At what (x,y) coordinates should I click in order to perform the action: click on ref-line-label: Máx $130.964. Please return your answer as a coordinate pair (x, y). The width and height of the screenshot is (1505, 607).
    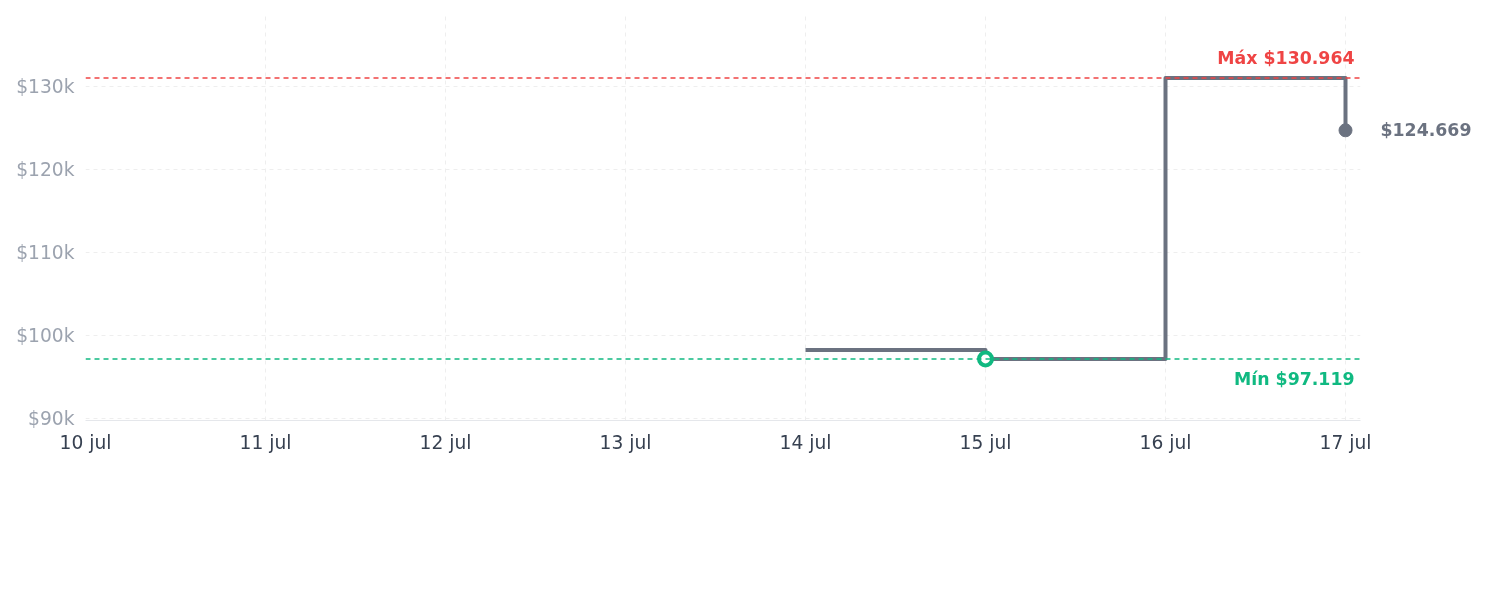
    Looking at the image, I should click on (1286, 58).